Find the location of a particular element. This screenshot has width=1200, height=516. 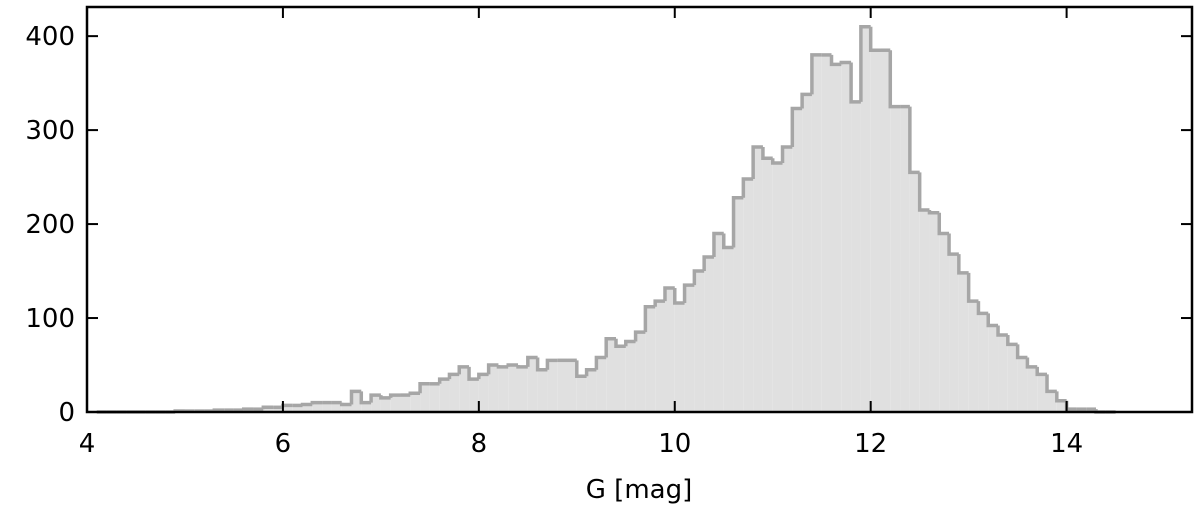

y-tick-label: 100 is located at coordinates (50, 319).